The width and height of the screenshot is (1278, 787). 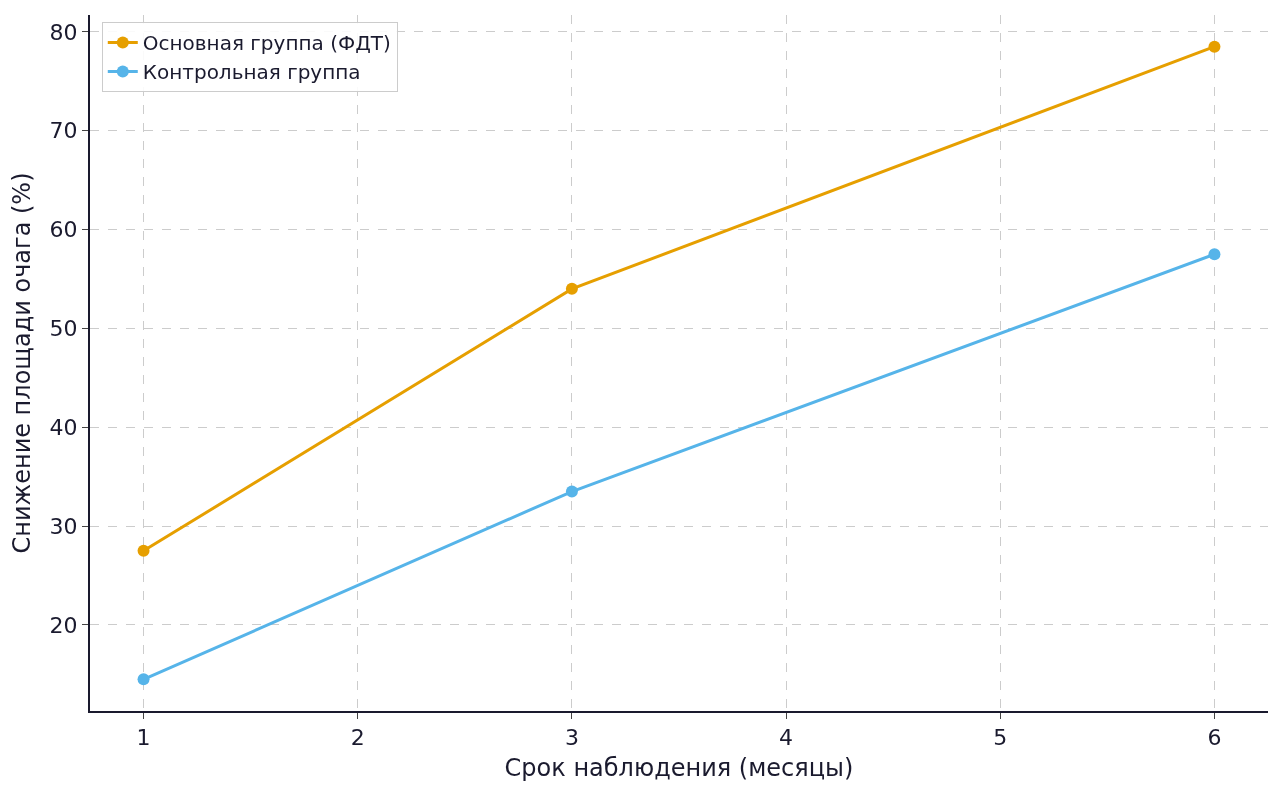 What do you see at coordinates (22, 363) in the screenshot?
I see `y-axis-title: Снижение площади очага (%)` at bounding box center [22, 363].